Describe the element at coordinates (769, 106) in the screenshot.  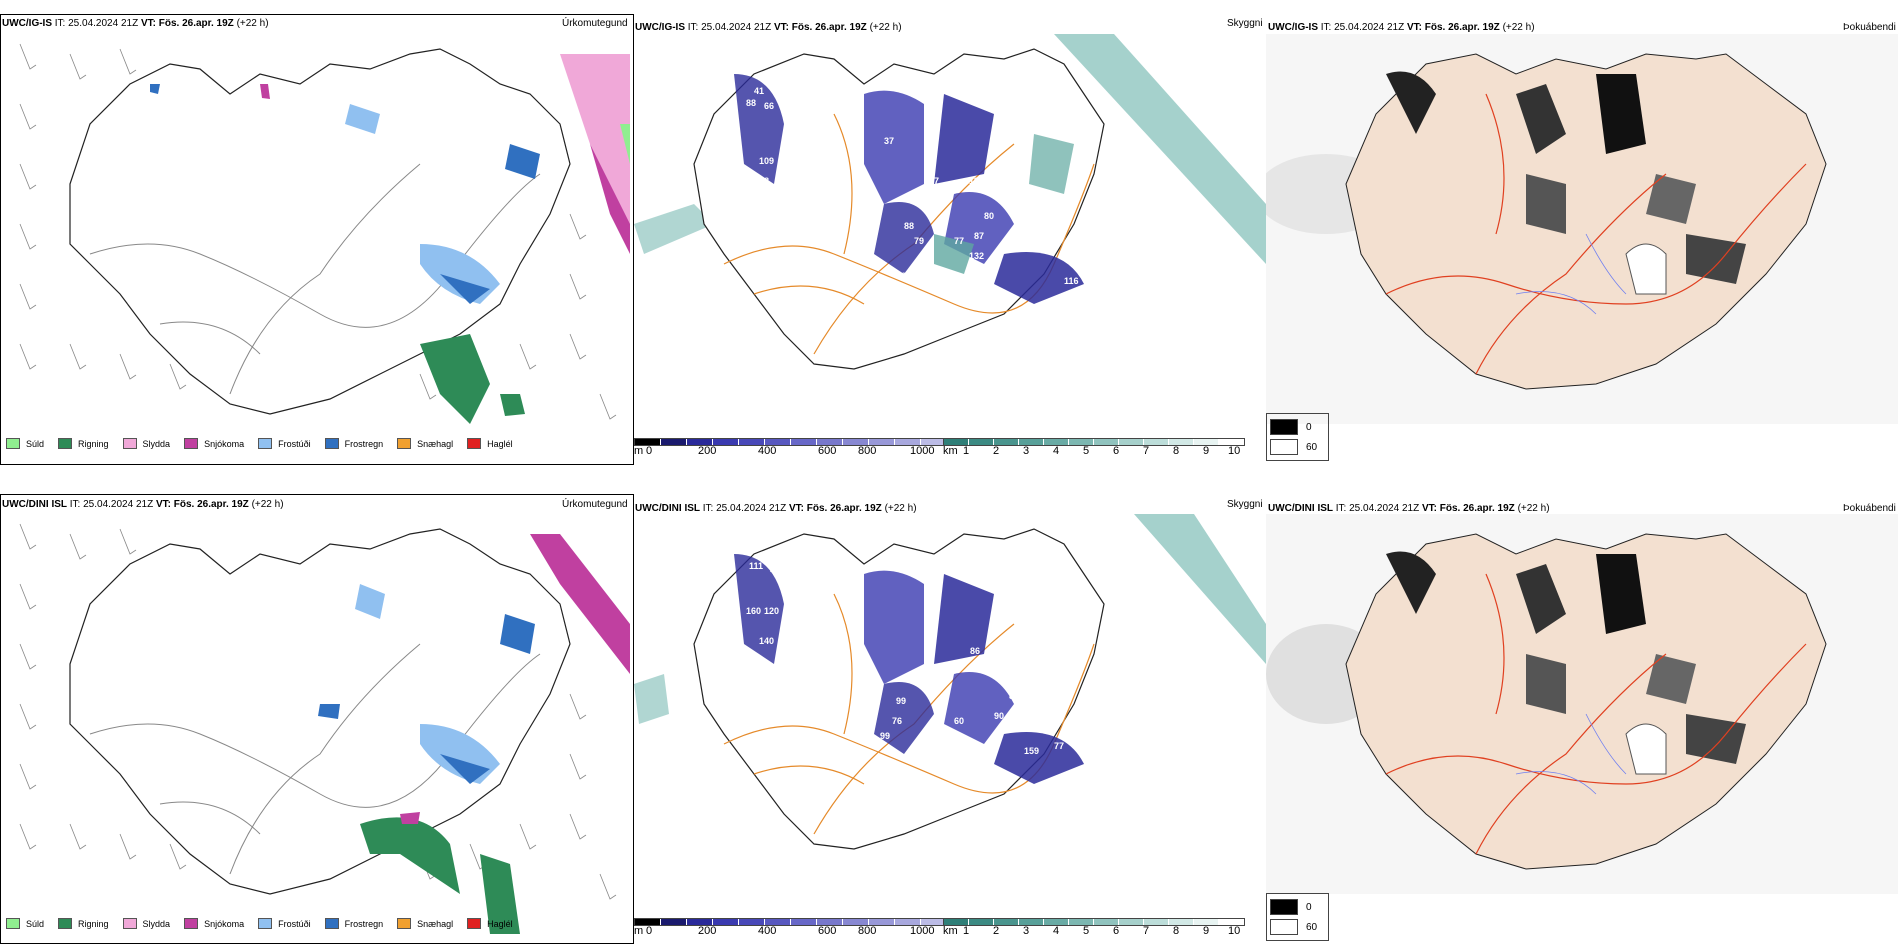
I see `svg-text: 66` at that location.